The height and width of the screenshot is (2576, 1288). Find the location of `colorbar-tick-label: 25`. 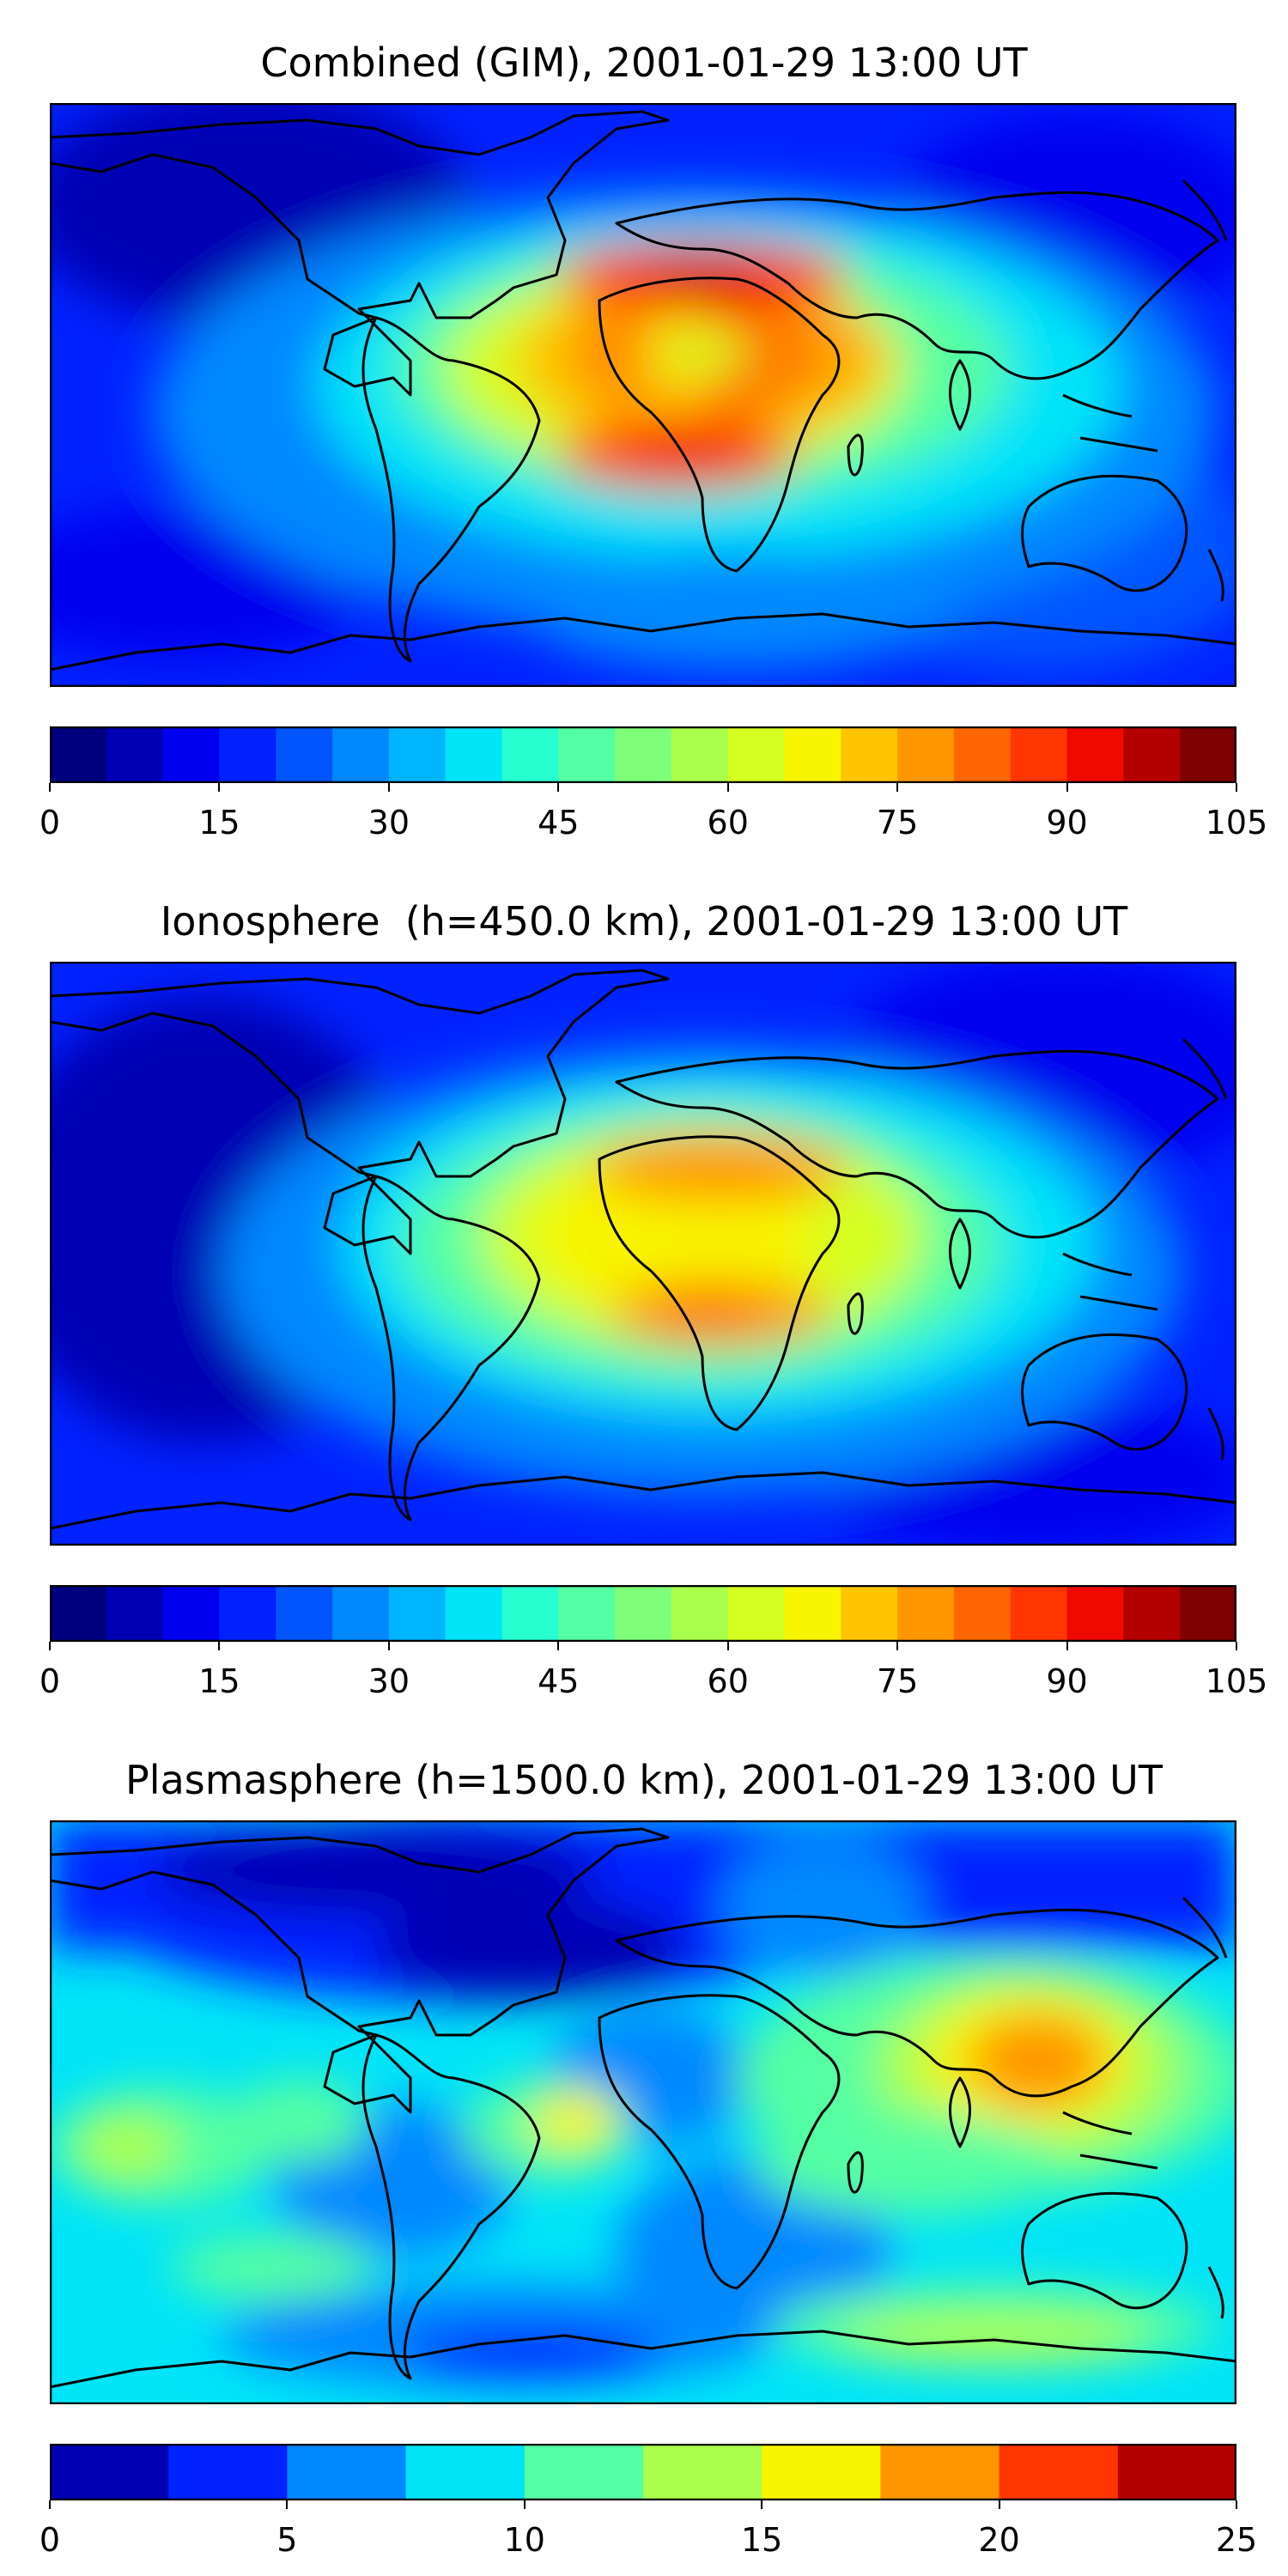

colorbar-tick-label: 25 is located at coordinates (1236, 2540).